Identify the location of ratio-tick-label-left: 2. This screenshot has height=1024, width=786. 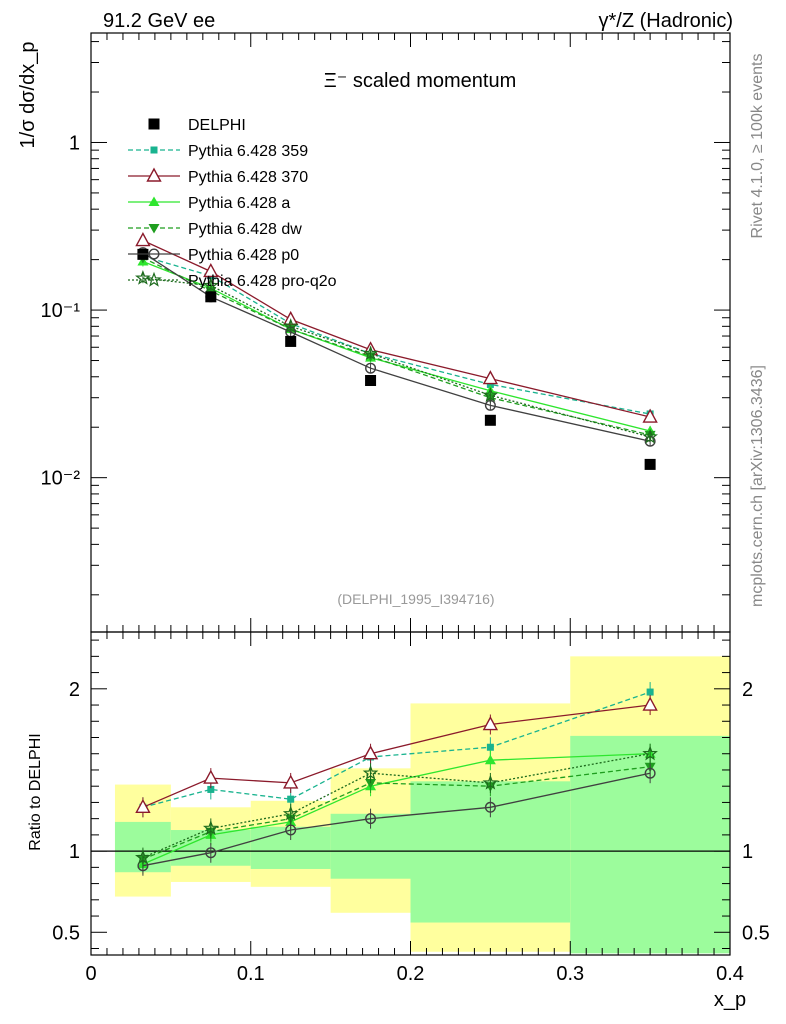
(74, 690).